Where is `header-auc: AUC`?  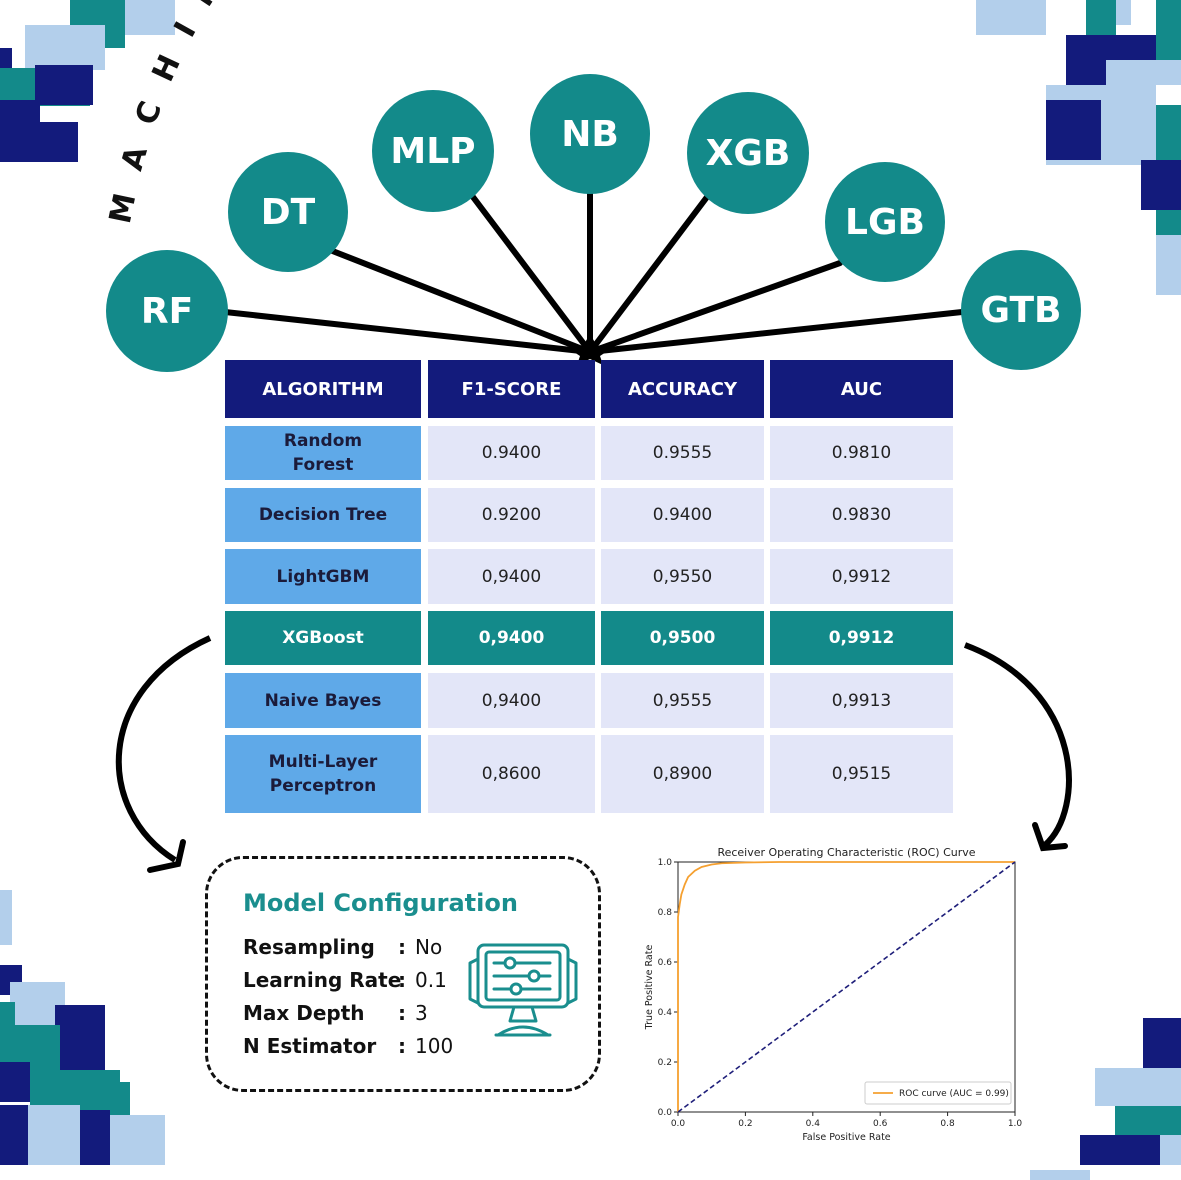 header-auc: AUC is located at coordinates (861, 389).